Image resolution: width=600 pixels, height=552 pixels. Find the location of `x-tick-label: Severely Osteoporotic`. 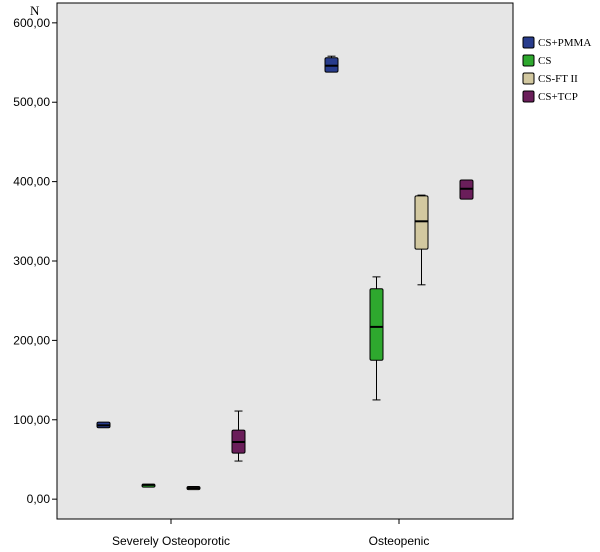

x-tick-label: Severely Osteoporotic is located at coordinates (171, 541).